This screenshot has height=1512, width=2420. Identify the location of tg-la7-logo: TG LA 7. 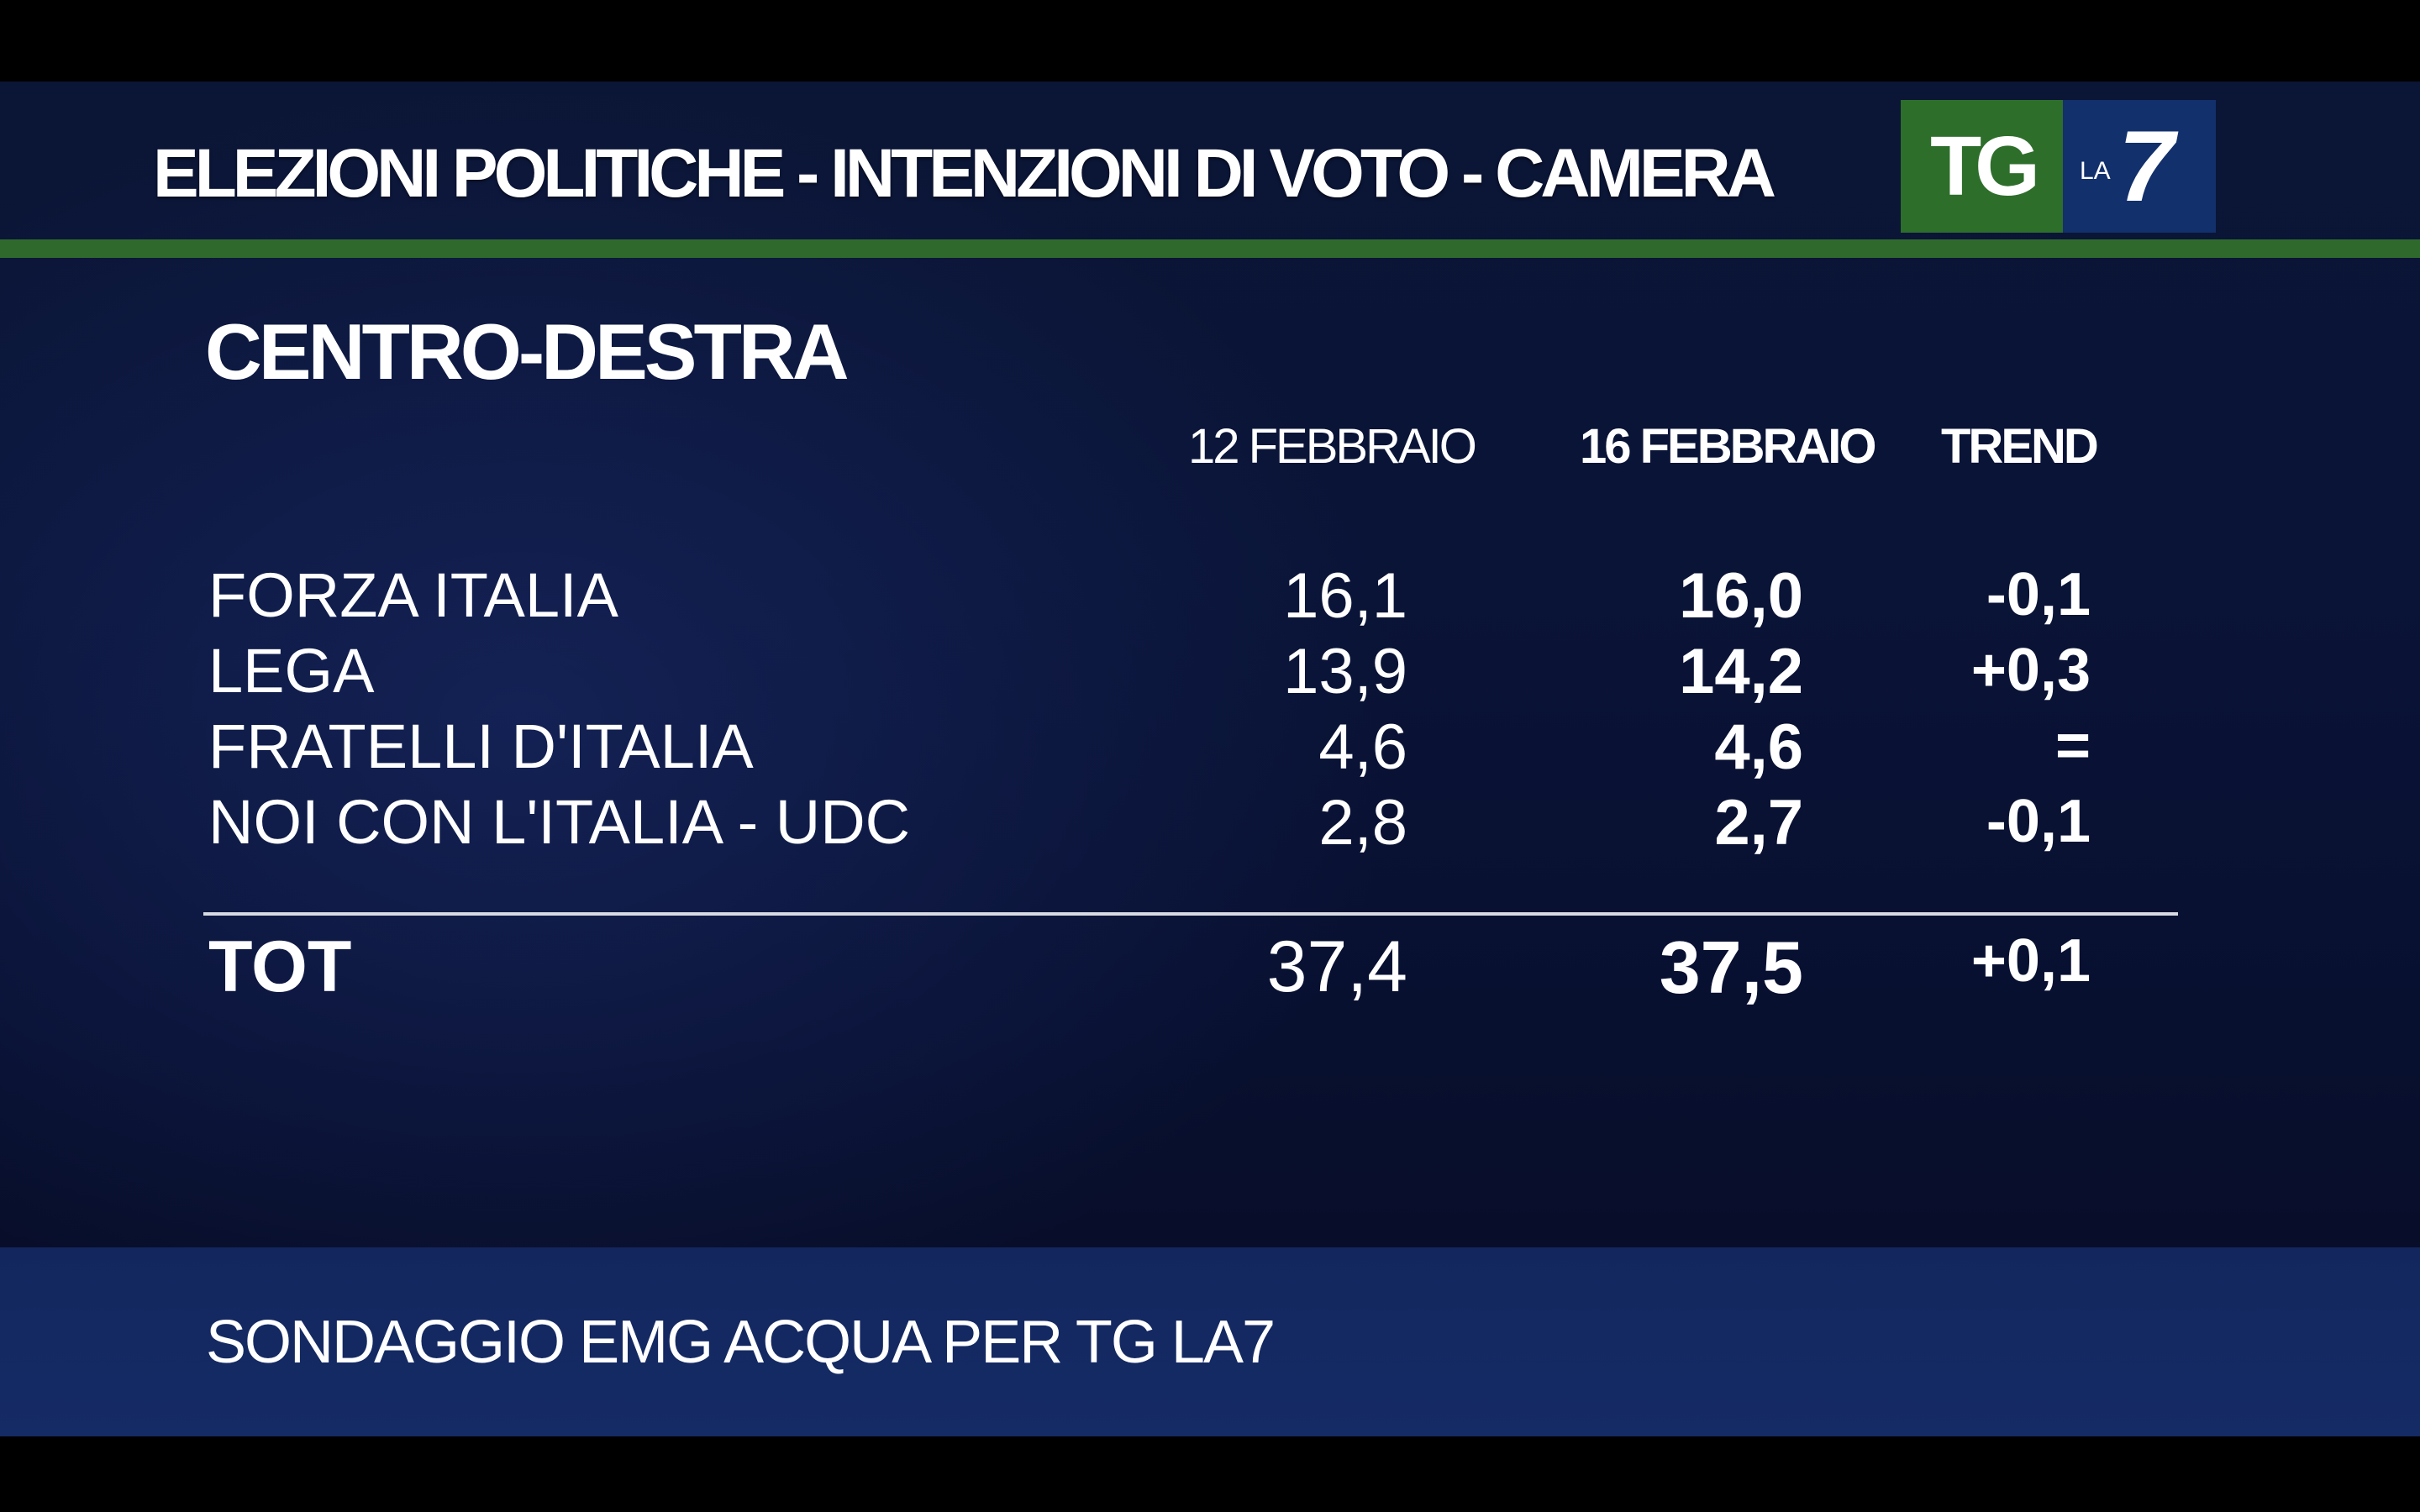
(2058, 166).